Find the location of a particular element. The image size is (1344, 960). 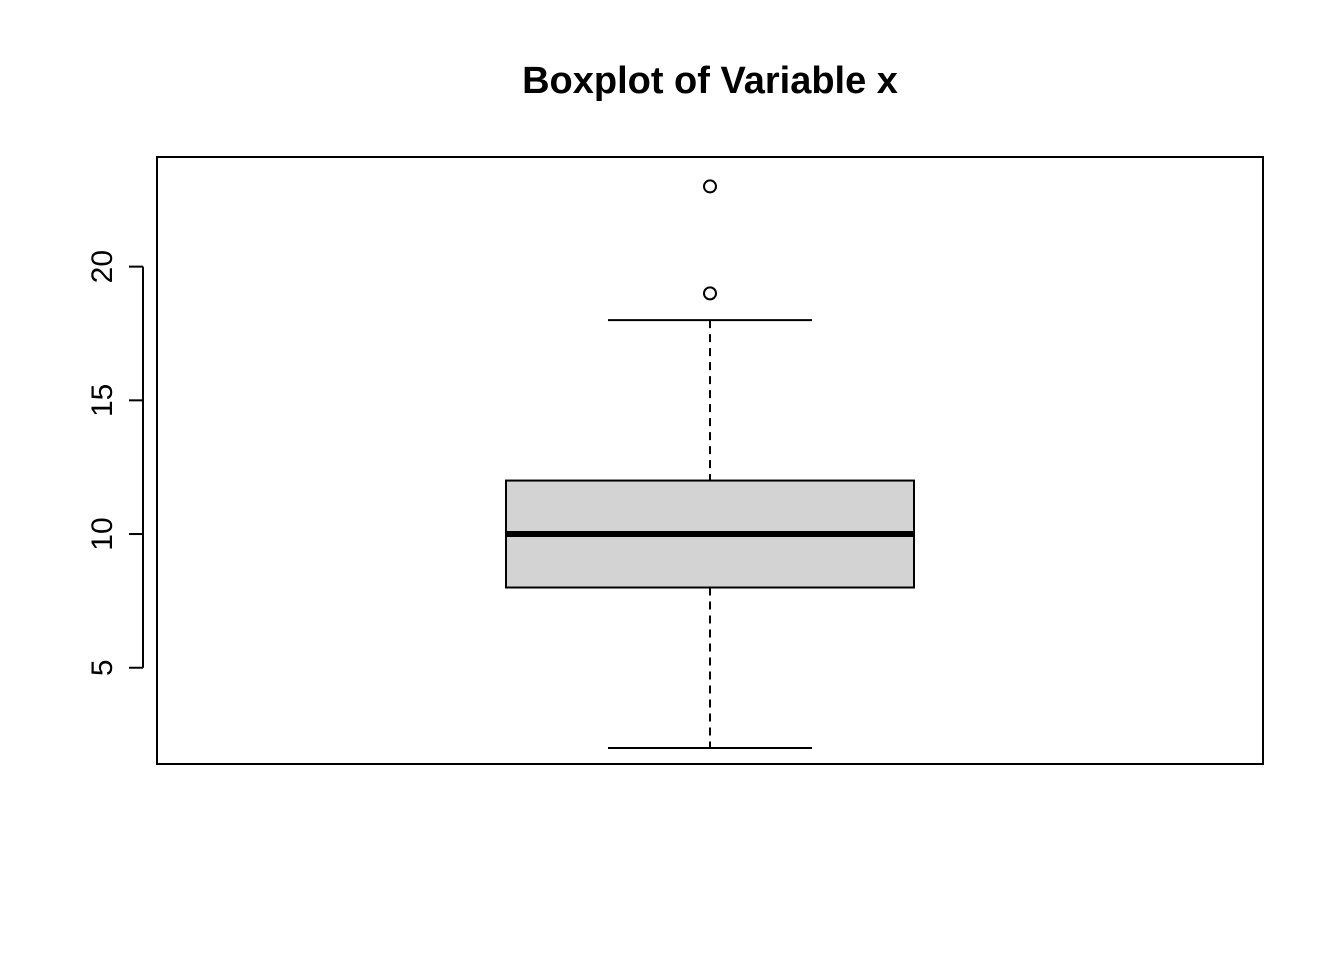

y-axis-ticks: 5 10 15 20 is located at coordinates (114, 463).